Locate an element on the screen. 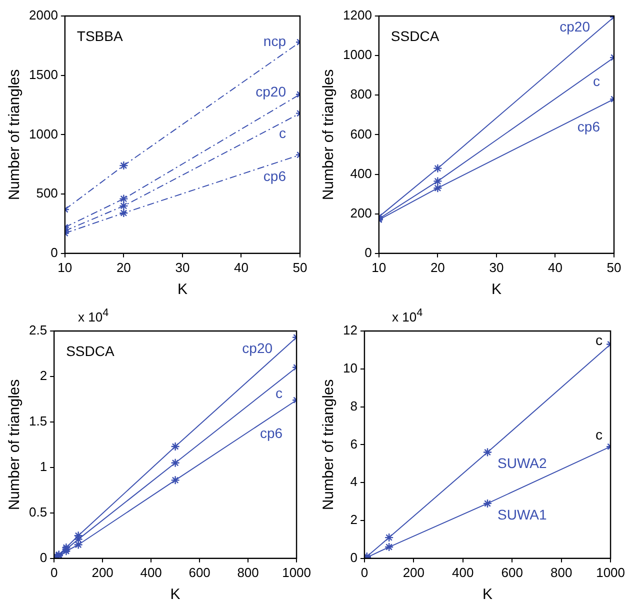  y-tick-label: 200 is located at coordinates (361, 212).